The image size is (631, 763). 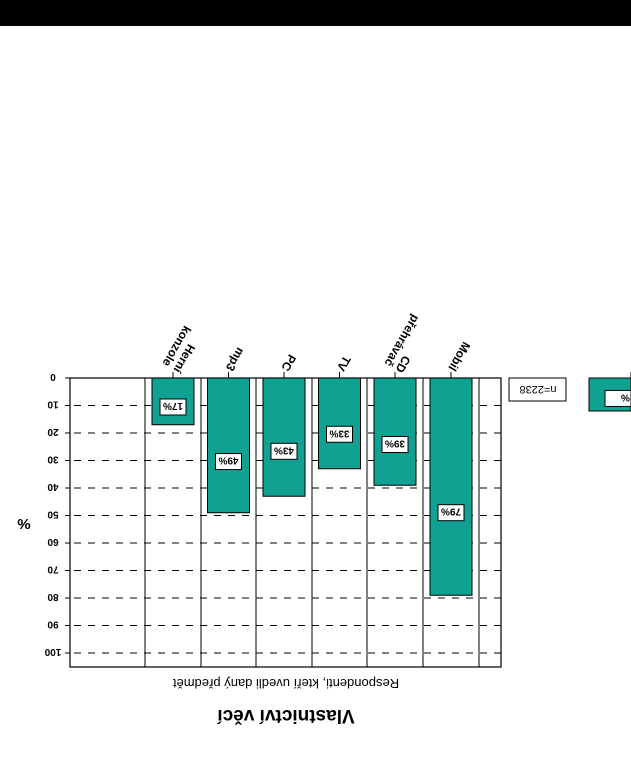 I want to click on value-label: 39%, so click(x=395, y=442).